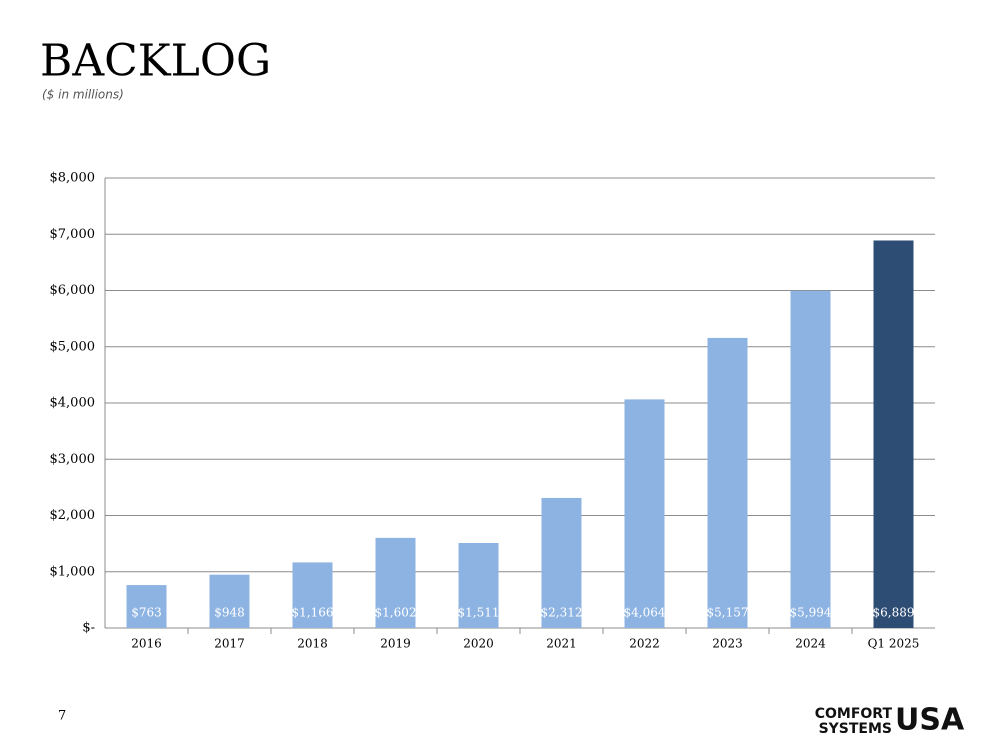 The image size is (999, 750). What do you see at coordinates (62, 716) in the screenshot?
I see `page-number: 7` at bounding box center [62, 716].